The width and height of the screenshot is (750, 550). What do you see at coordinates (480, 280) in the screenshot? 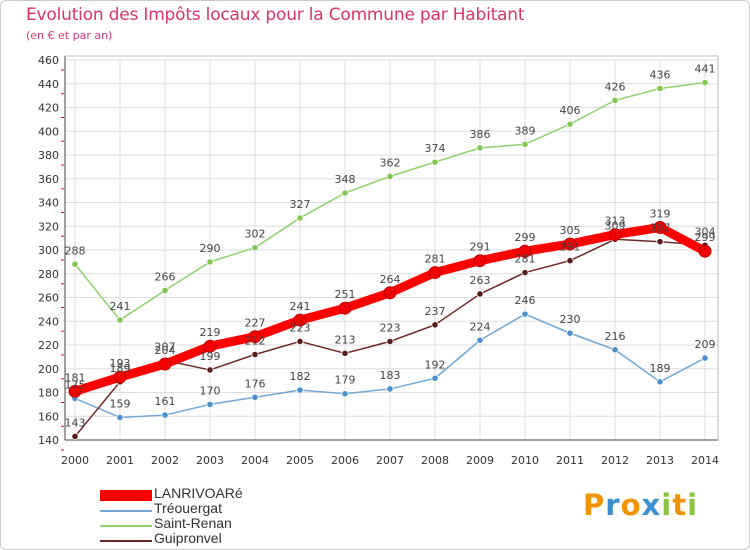
I see `data-label-guipronvel: 263` at bounding box center [480, 280].